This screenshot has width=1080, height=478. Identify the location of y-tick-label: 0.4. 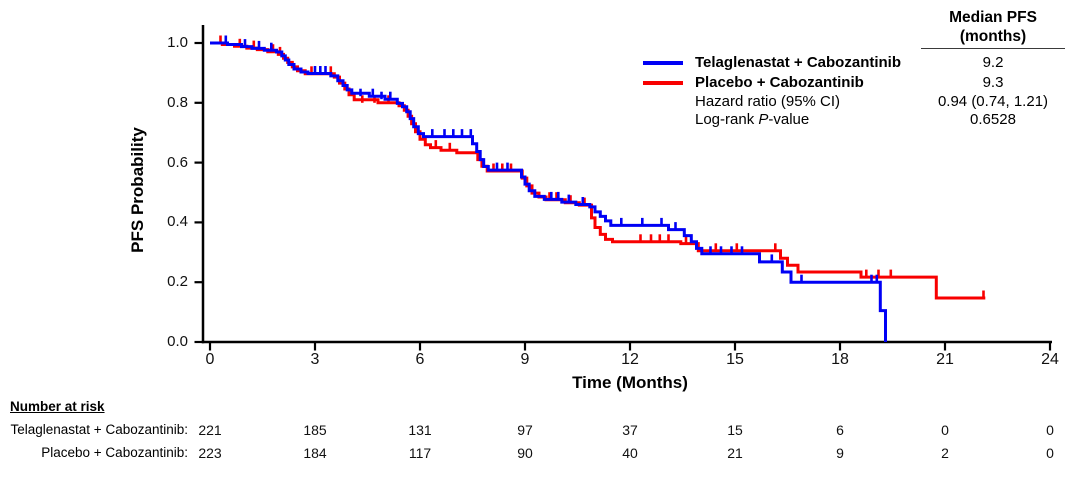
(177, 222).